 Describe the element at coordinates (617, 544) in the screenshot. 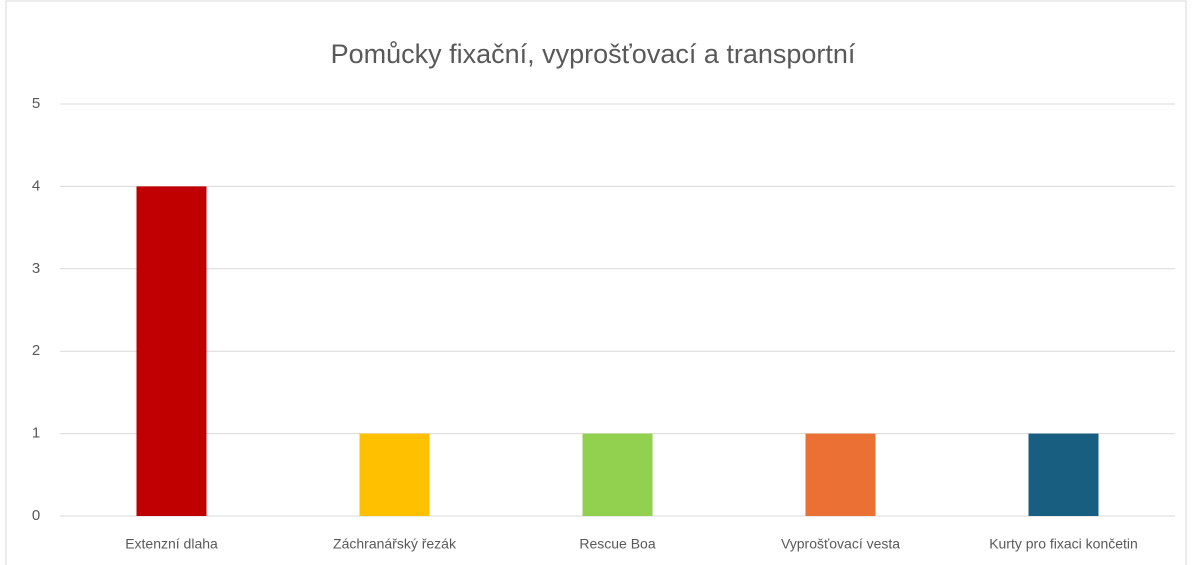

I see `x-tick-label: Rescue Boa` at that location.